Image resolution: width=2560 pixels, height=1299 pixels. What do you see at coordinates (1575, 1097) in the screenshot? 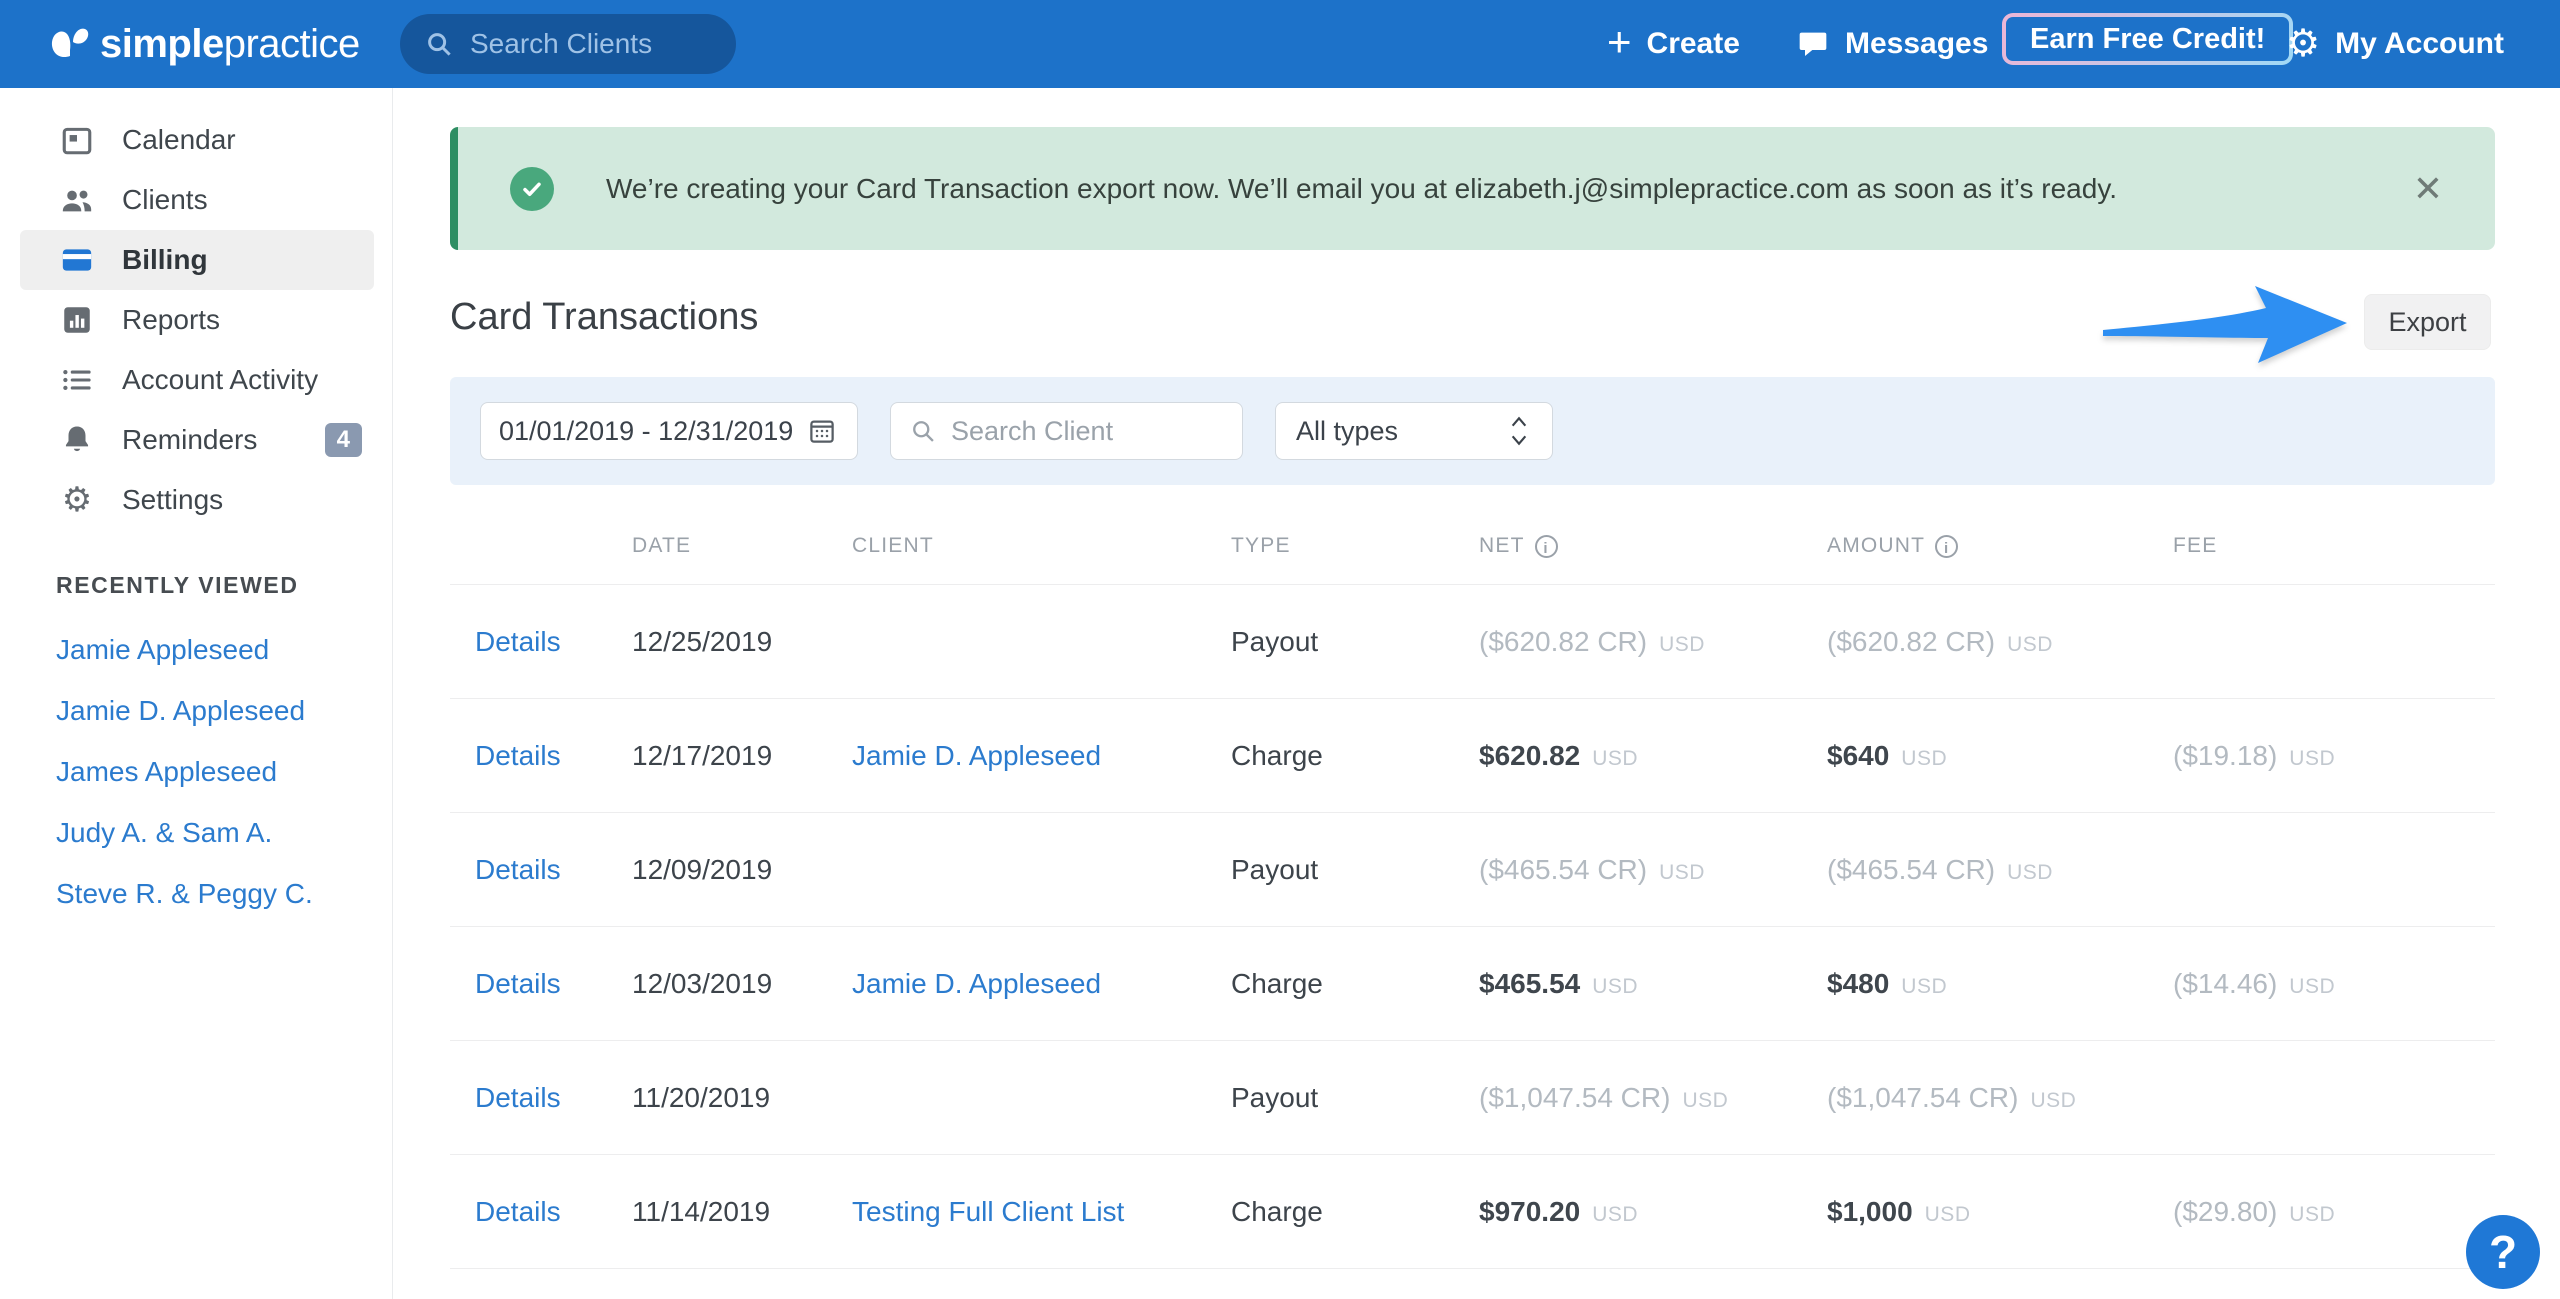
I see `net-value: ($1,047.54 CR)` at bounding box center [1575, 1097].